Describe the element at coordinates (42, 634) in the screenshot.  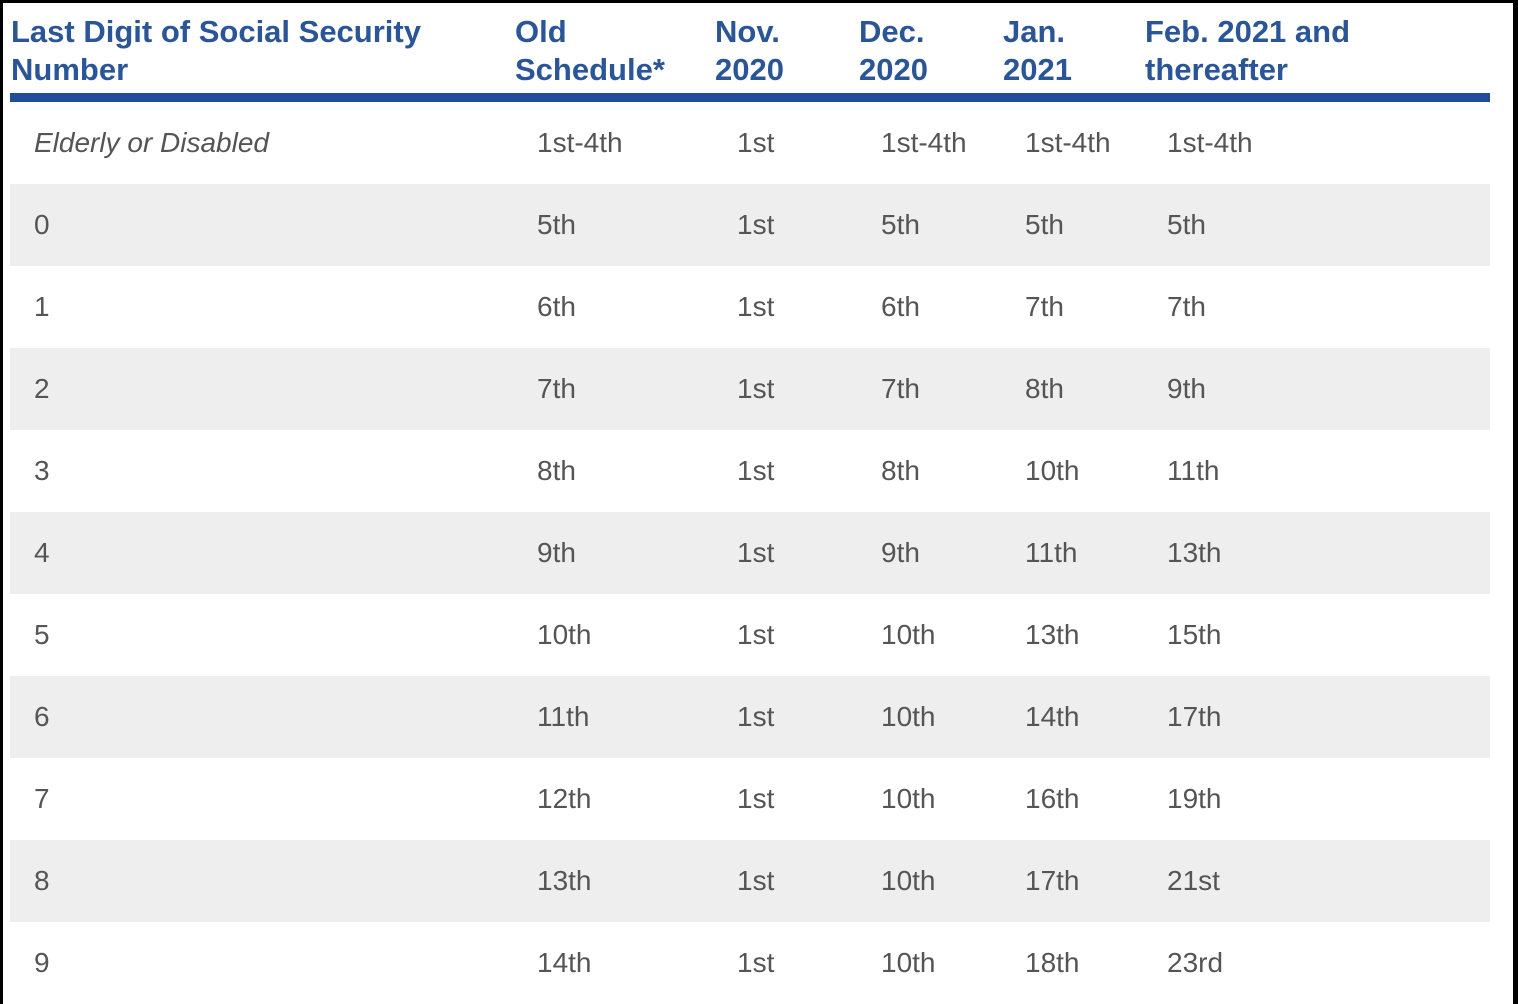
I see `ssn-digit-cell: 5` at that location.